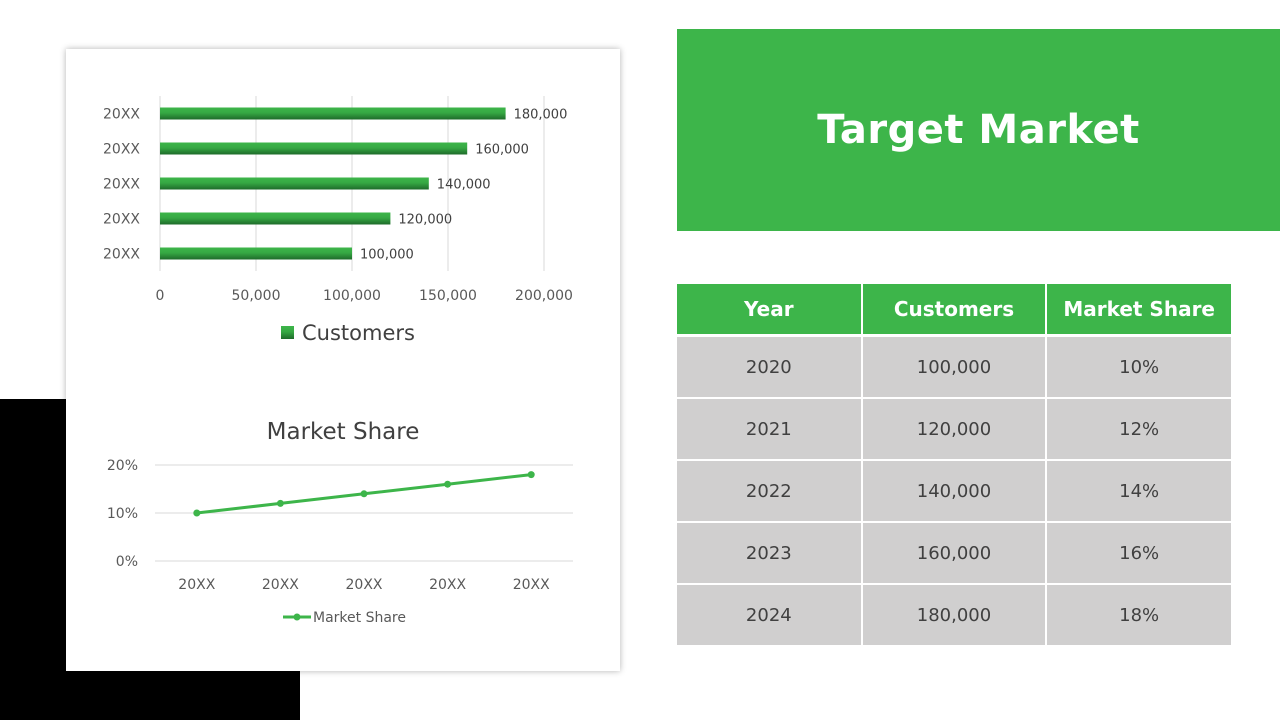 The height and width of the screenshot is (720, 1280). I want to click on table-row: 2021 120,000 12%, so click(954, 429).